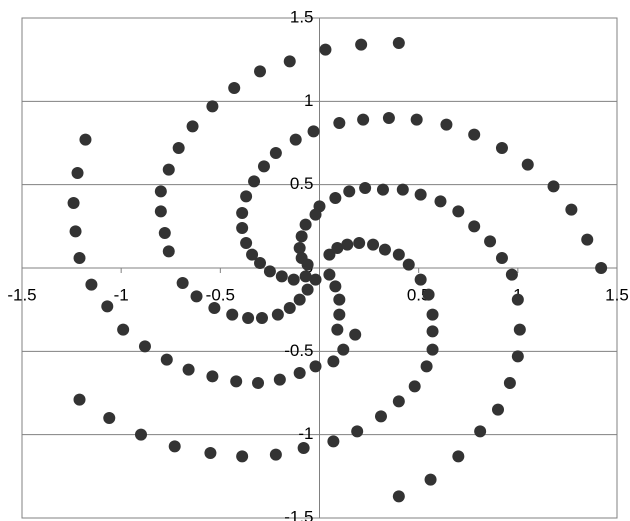 The width and height of the screenshot is (630, 521). What do you see at coordinates (305, 433) in the screenshot?
I see `y-tick-label: -1` at bounding box center [305, 433].